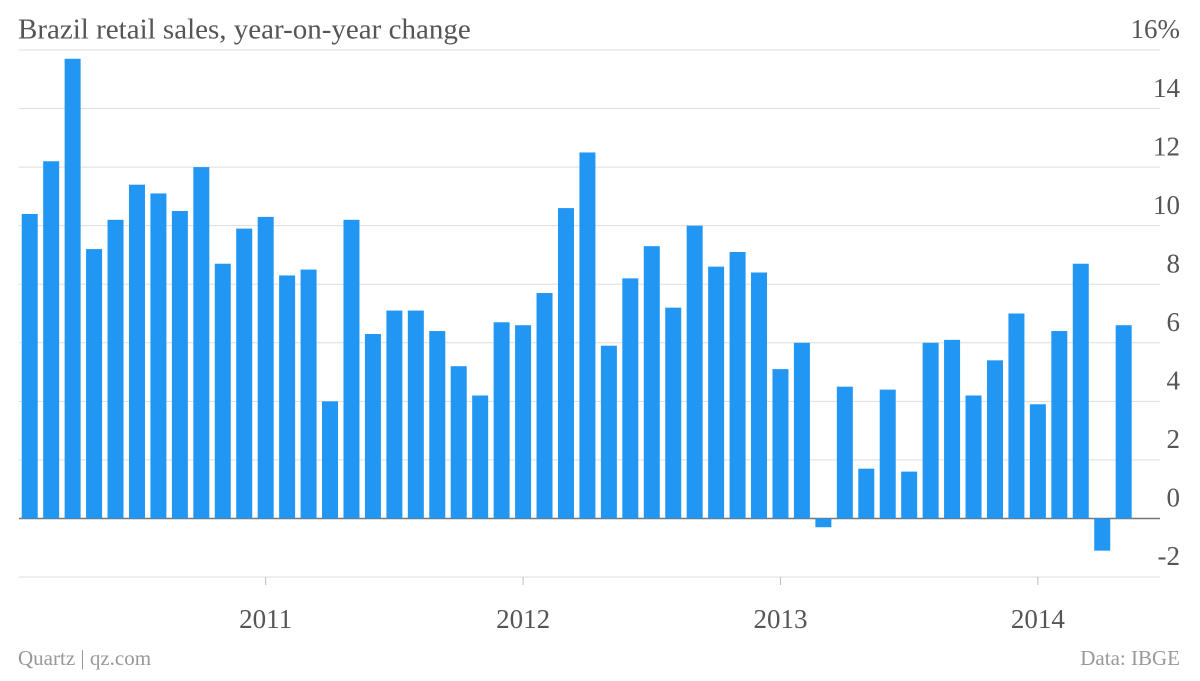 This screenshot has height=681, width=1200. What do you see at coordinates (523, 619) in the screenshot?
I see `x-tick-label: 2012` at bounding box center [523, 619].